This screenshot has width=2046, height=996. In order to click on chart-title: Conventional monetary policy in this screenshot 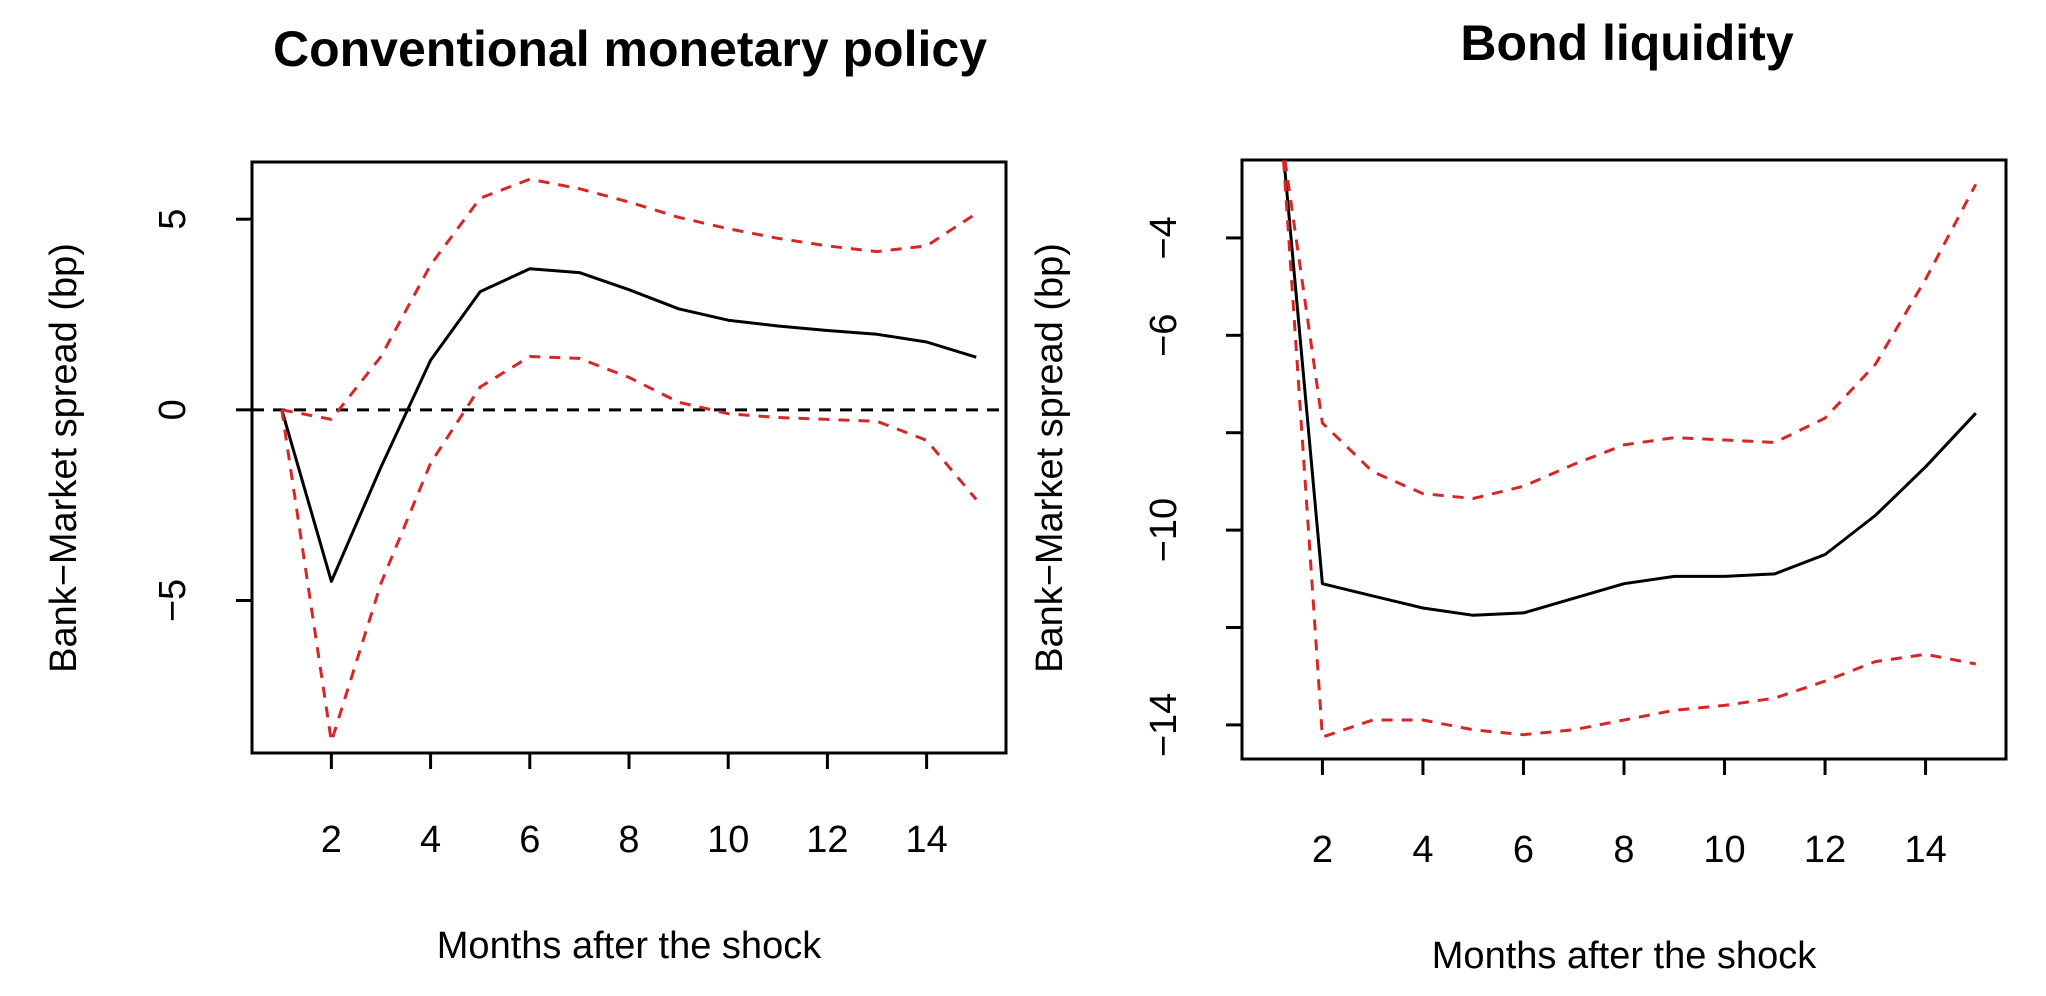, I will do `click(630, 49)`.